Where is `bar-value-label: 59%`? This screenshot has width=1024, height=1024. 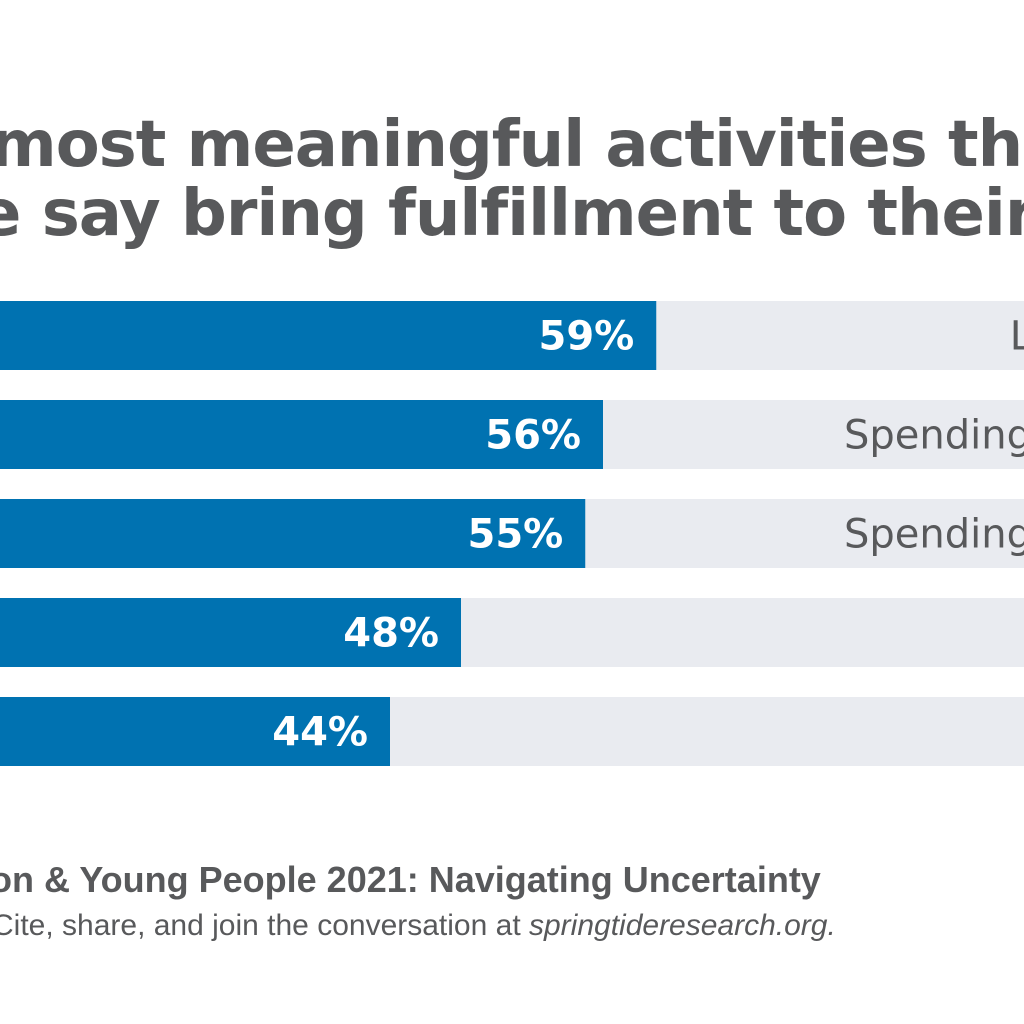 bar-value-label: 59% is located at coordinates (587, 337).